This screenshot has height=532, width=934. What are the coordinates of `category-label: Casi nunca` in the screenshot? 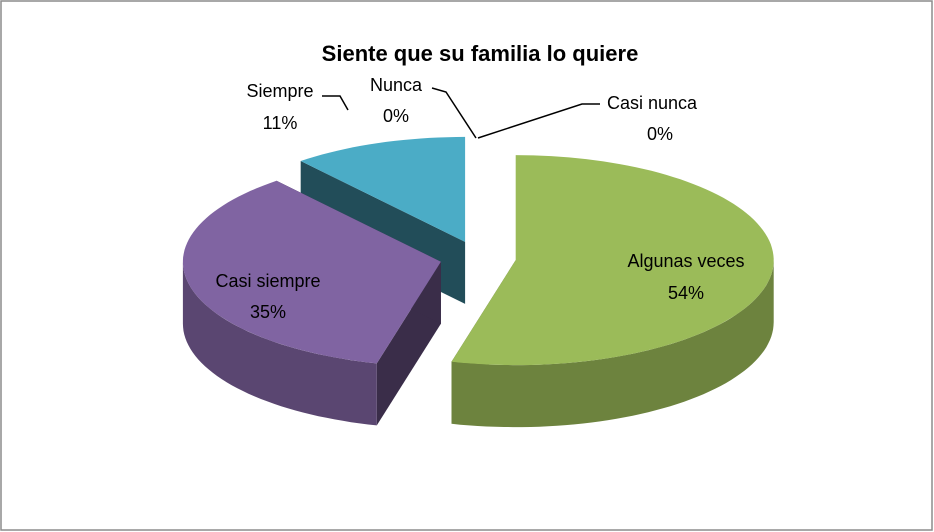 It's located at (652, 103).